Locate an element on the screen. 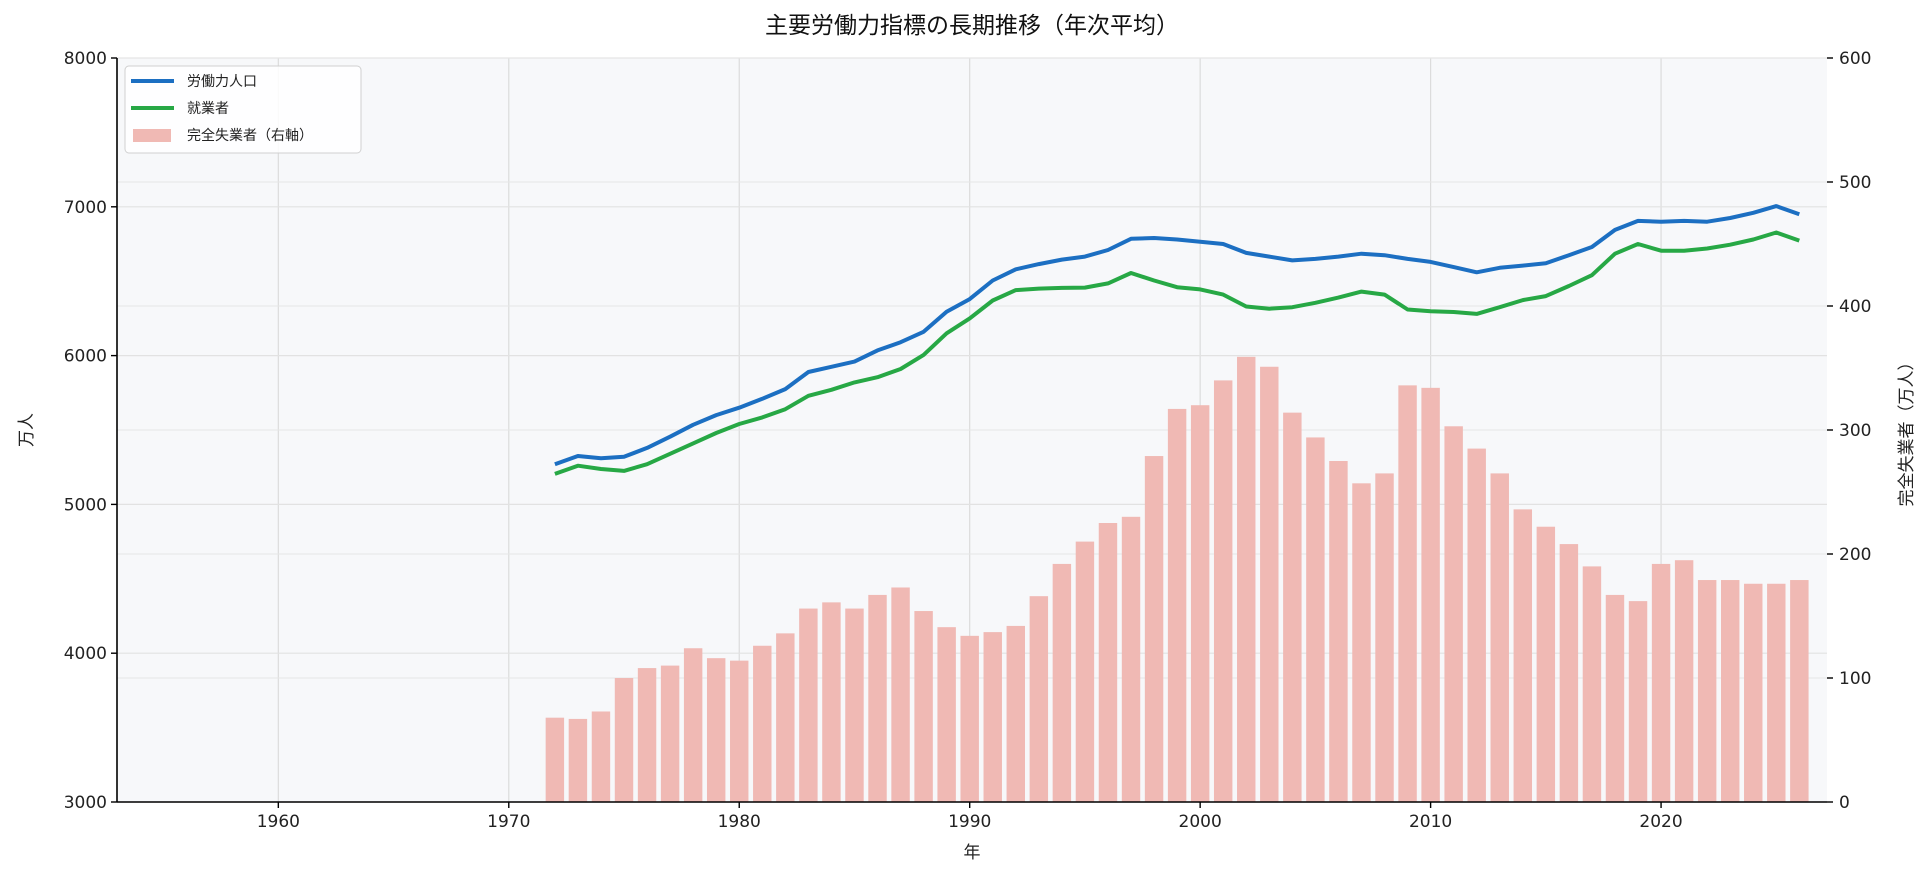  legend: 労働力人口 就業者 完全失業者（右軸） is located at coordinates (243, 109).